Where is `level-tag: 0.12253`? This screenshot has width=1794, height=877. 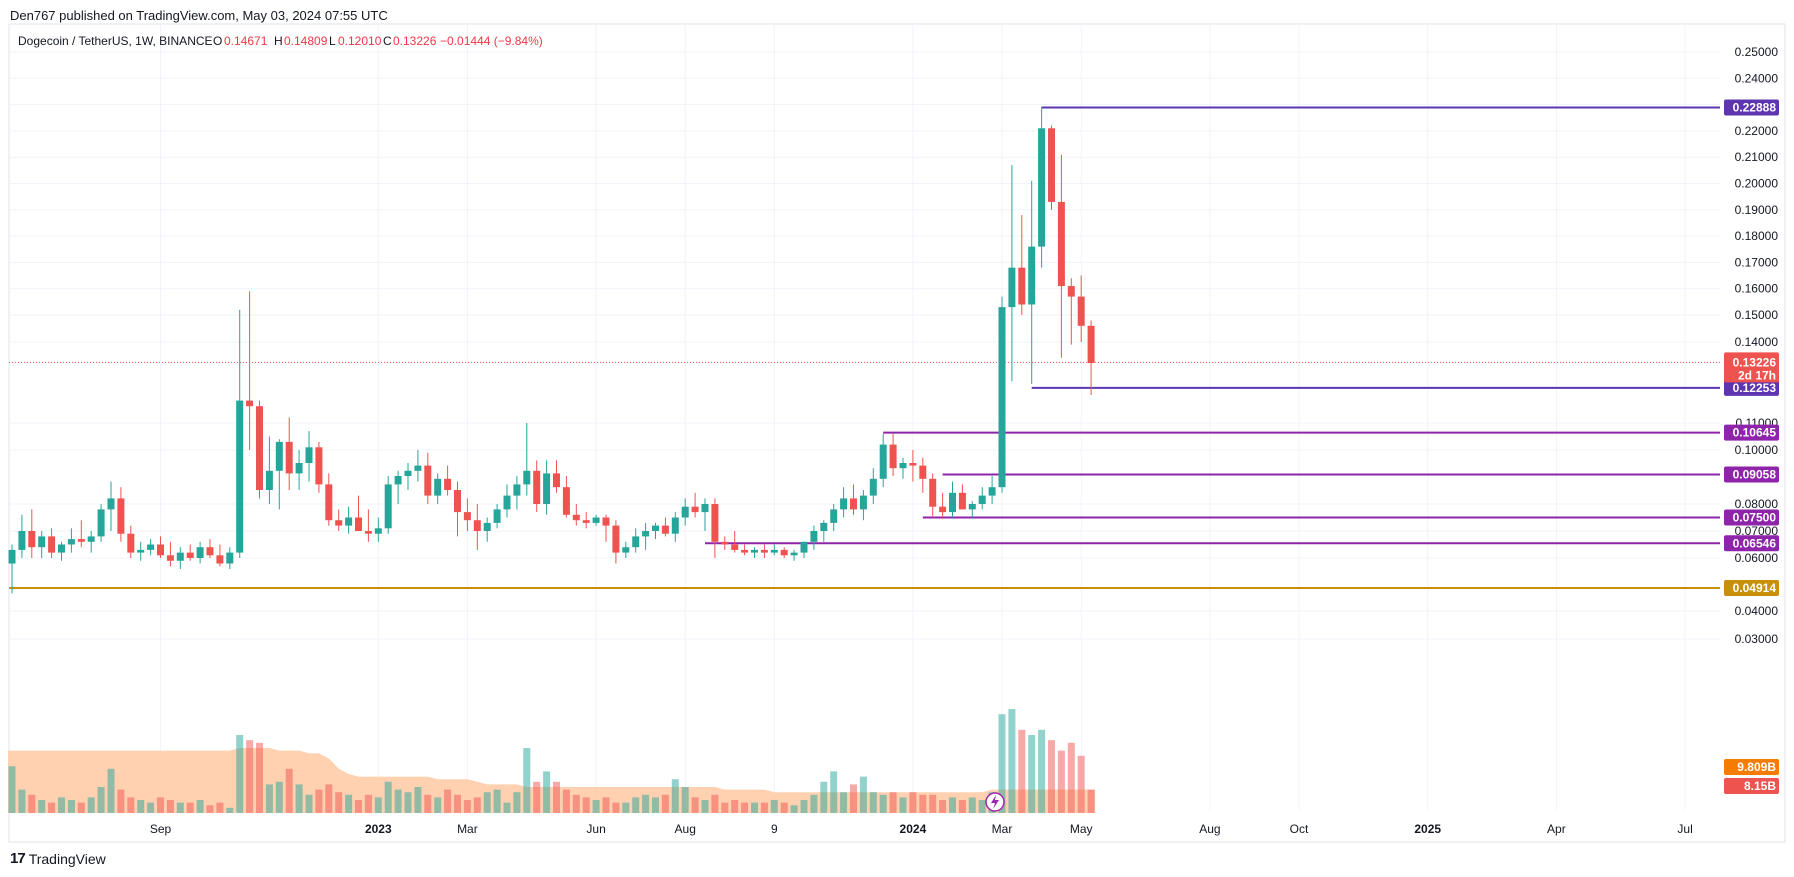
level-tag: 0.12253 is located at coordinates (1755, 388).